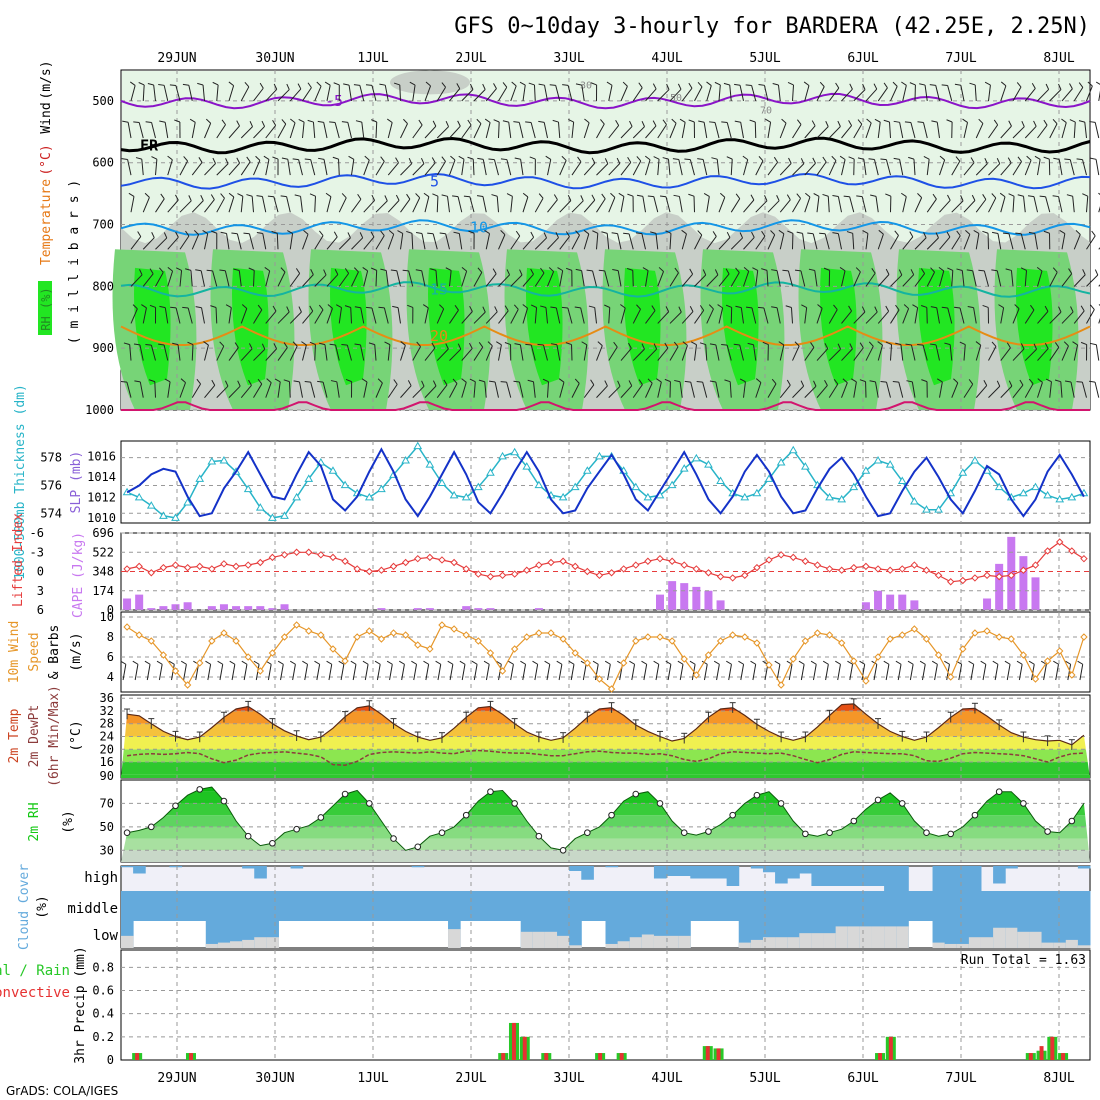  I want to click on cloud-level-label: high, so click(101, 878).